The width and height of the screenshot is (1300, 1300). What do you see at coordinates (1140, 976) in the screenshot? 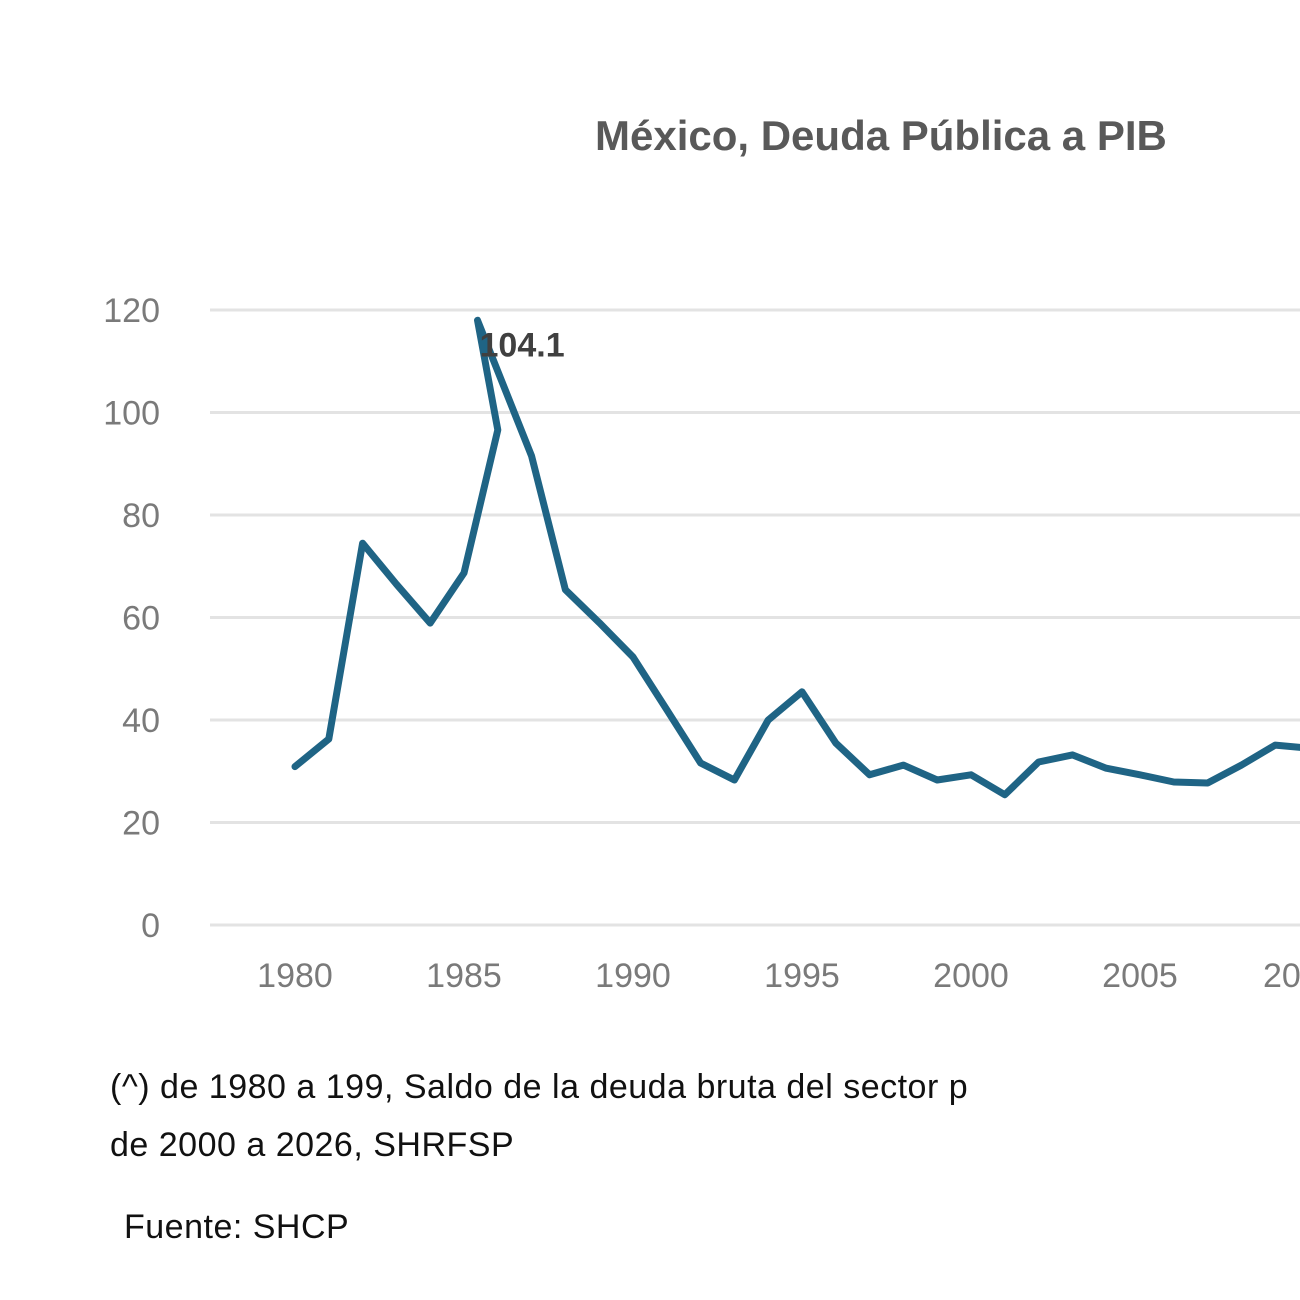
I see `x-tick-label: 2005` at bounding box center [1140, 976].